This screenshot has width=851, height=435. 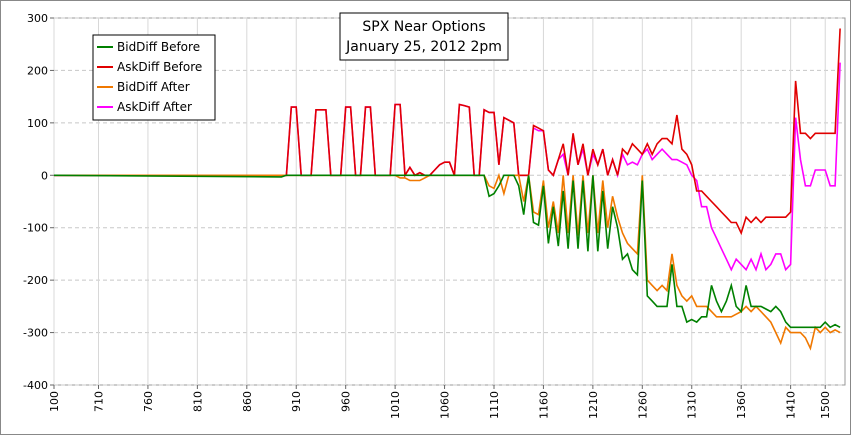 I want to click on x-tick-label: 710, so click(x=98, y=401).